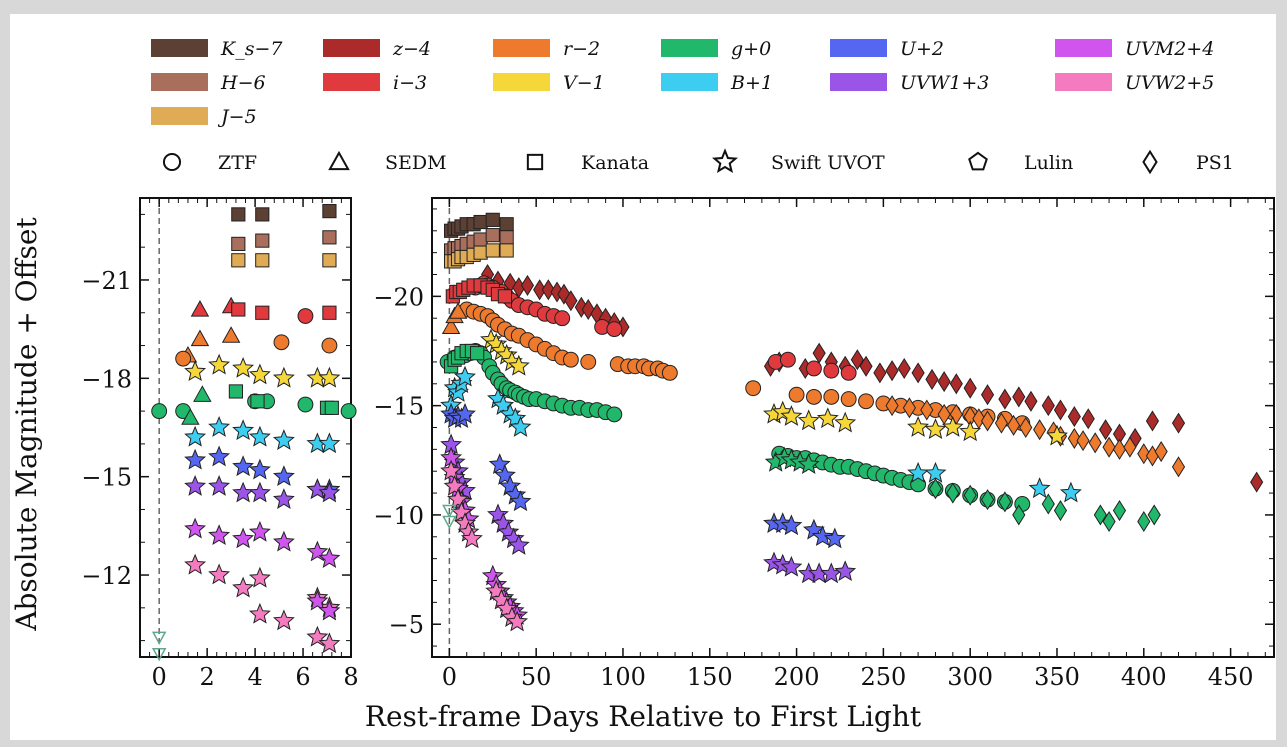  What do you see at coordinates (858, 82) in the screenshot?
I see `legend-swatch-UVW1` at bounding box center [858, 82].